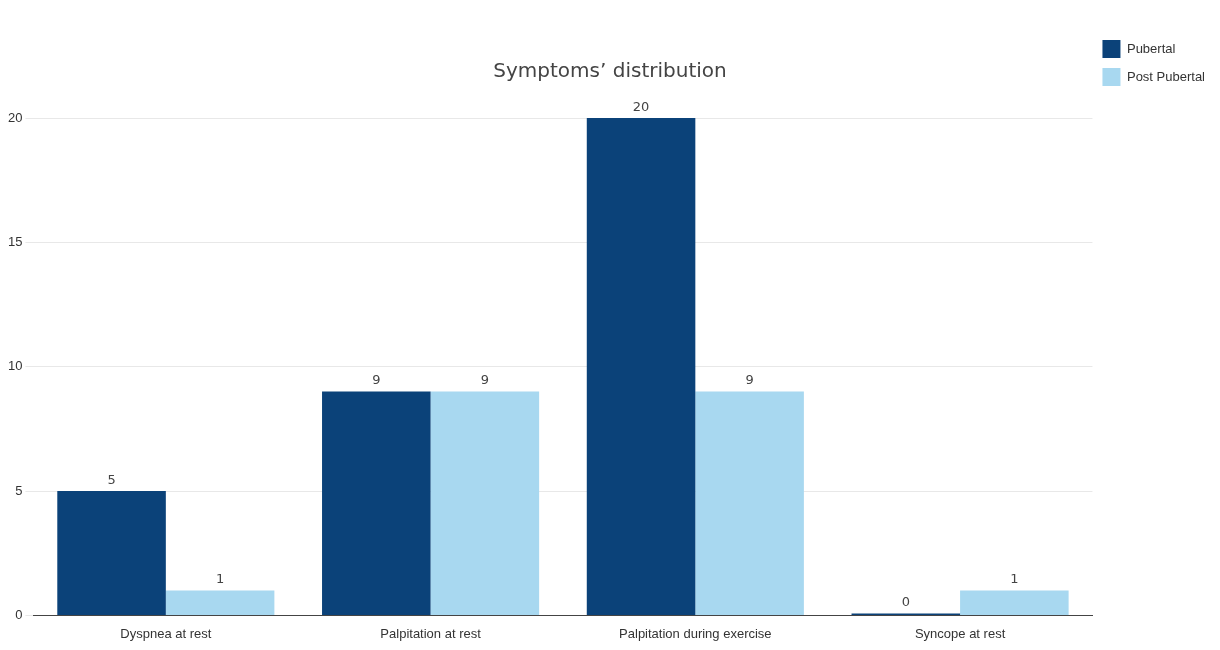 This screenshot has width=1220, height=650. What do you see at coordinates (19, 614) in the screenshot?
I see `y-tick-label: 0` at bounding box center [19, 614].